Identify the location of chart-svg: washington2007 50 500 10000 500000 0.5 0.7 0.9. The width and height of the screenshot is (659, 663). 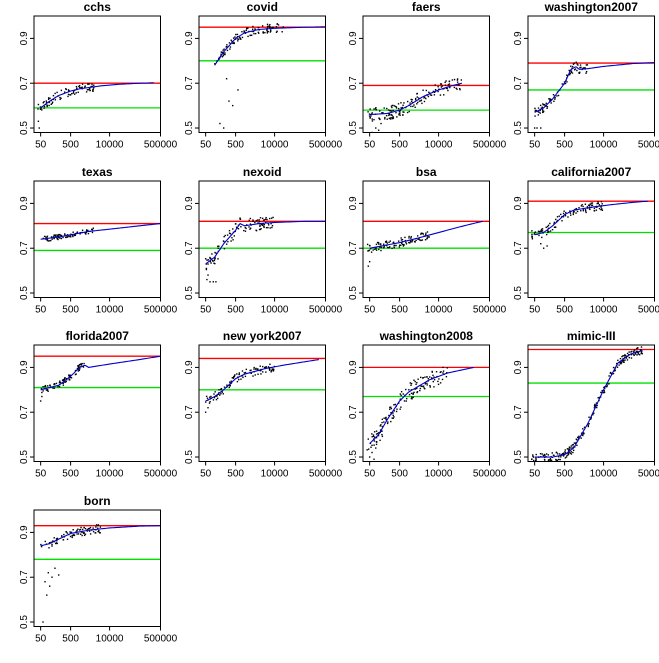
(586, 75).